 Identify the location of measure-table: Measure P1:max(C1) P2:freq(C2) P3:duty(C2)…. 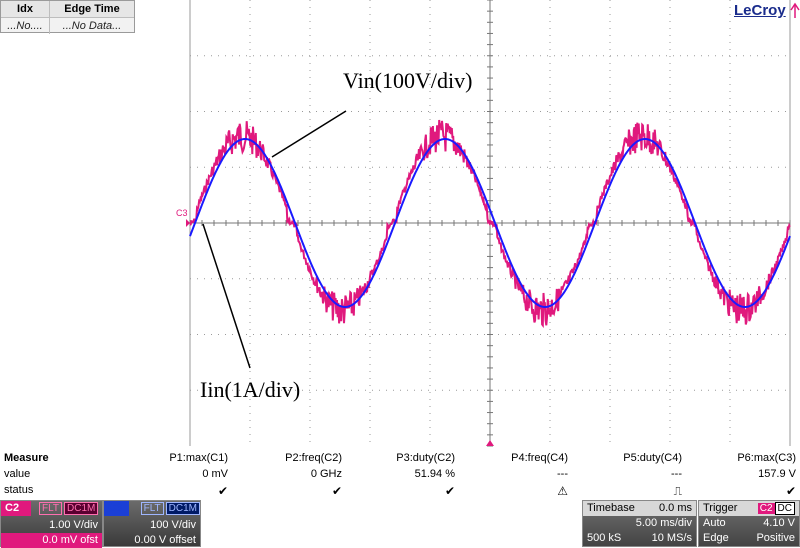
(400, 475).